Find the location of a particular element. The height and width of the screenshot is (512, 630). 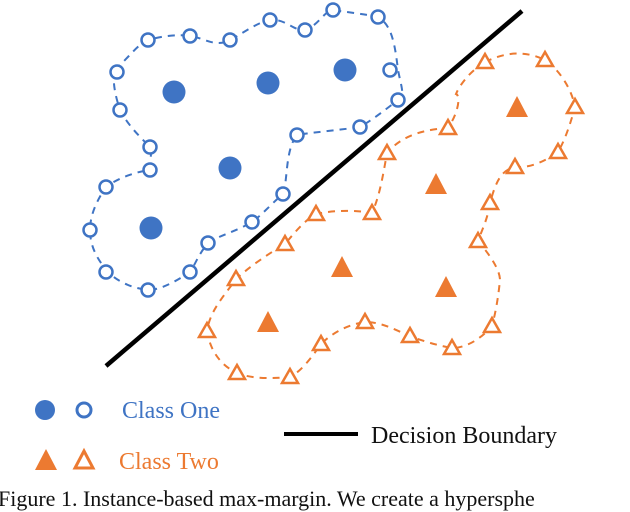

legend-class-one-solid-icon is located at coordinates (45, 410).